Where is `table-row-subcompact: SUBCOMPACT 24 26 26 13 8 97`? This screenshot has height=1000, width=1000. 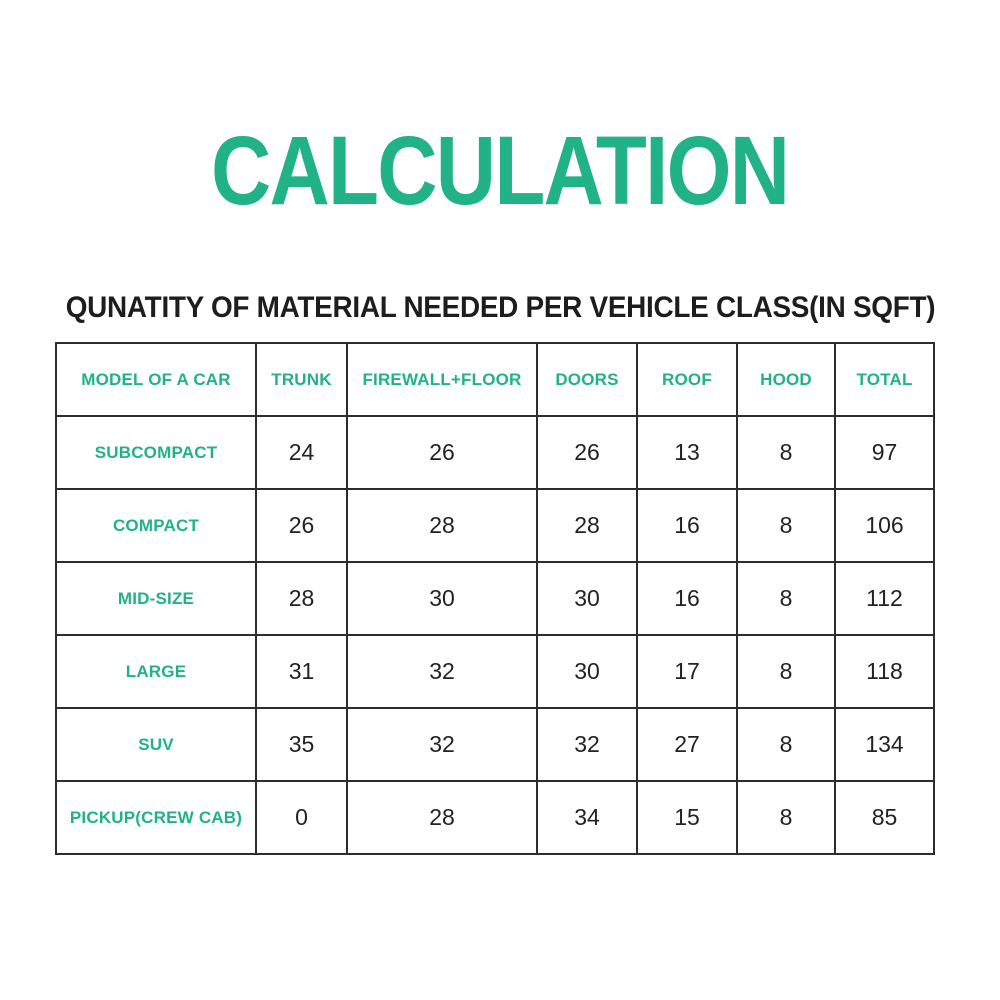
table-row-subcompact: SUBCOMPACT 24 26 26 13 8 97 is located at coordinates (495, 452).